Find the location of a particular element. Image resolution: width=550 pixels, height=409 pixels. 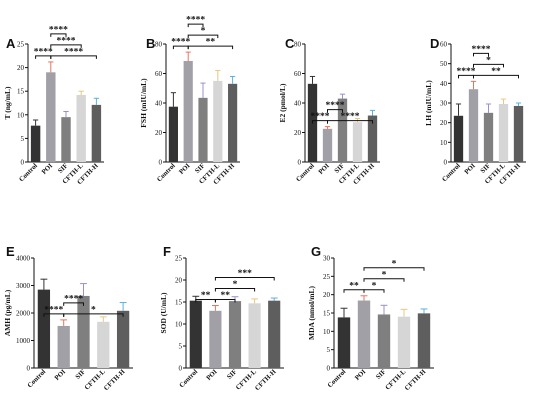

y-axis-label: E2 (pmol/L) is located at coordinates (282, 102).